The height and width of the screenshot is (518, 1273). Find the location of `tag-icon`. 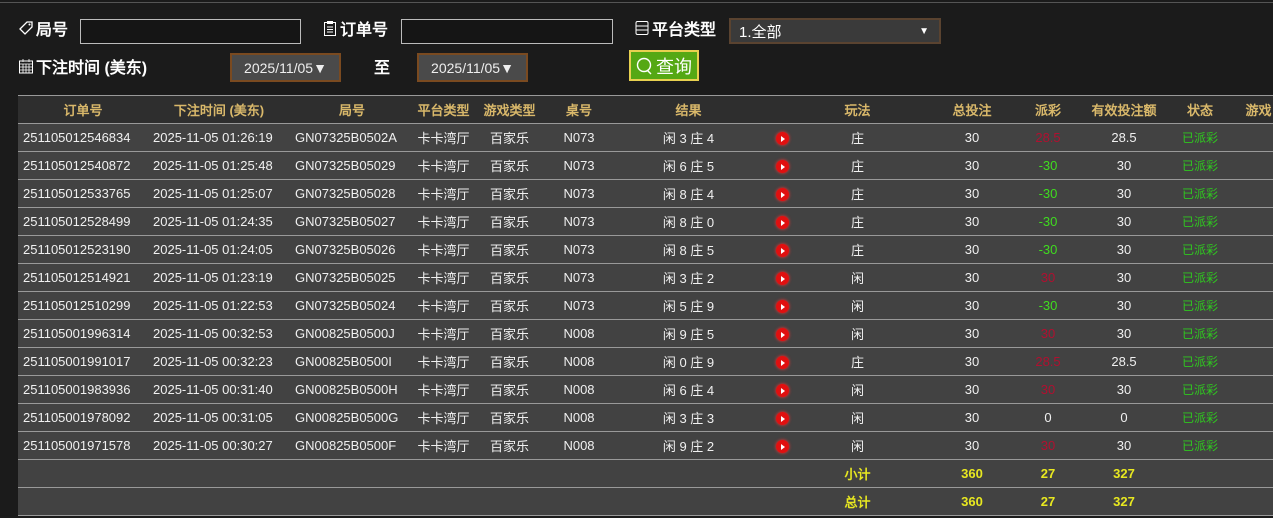

tag-icon is located at coordinates (26, 28).